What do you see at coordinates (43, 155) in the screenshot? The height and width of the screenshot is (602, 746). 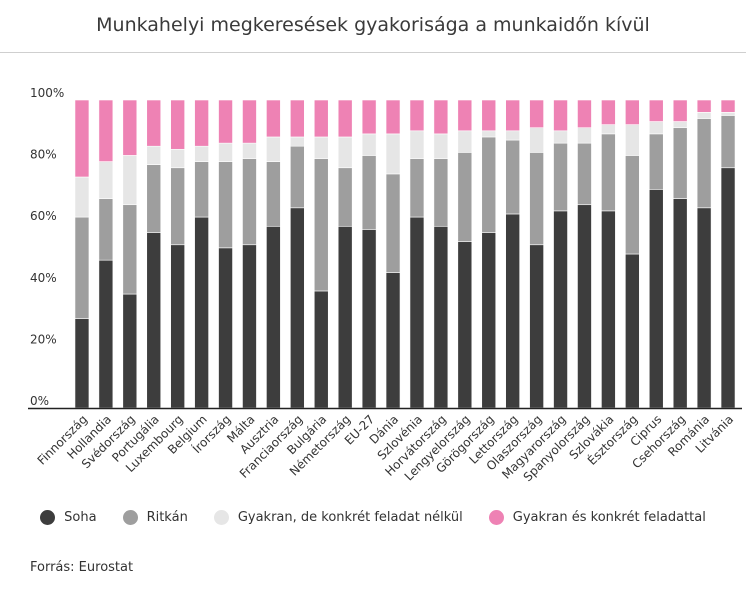 I see `y-tick-label: 80%` at bounding box center [43, 155].